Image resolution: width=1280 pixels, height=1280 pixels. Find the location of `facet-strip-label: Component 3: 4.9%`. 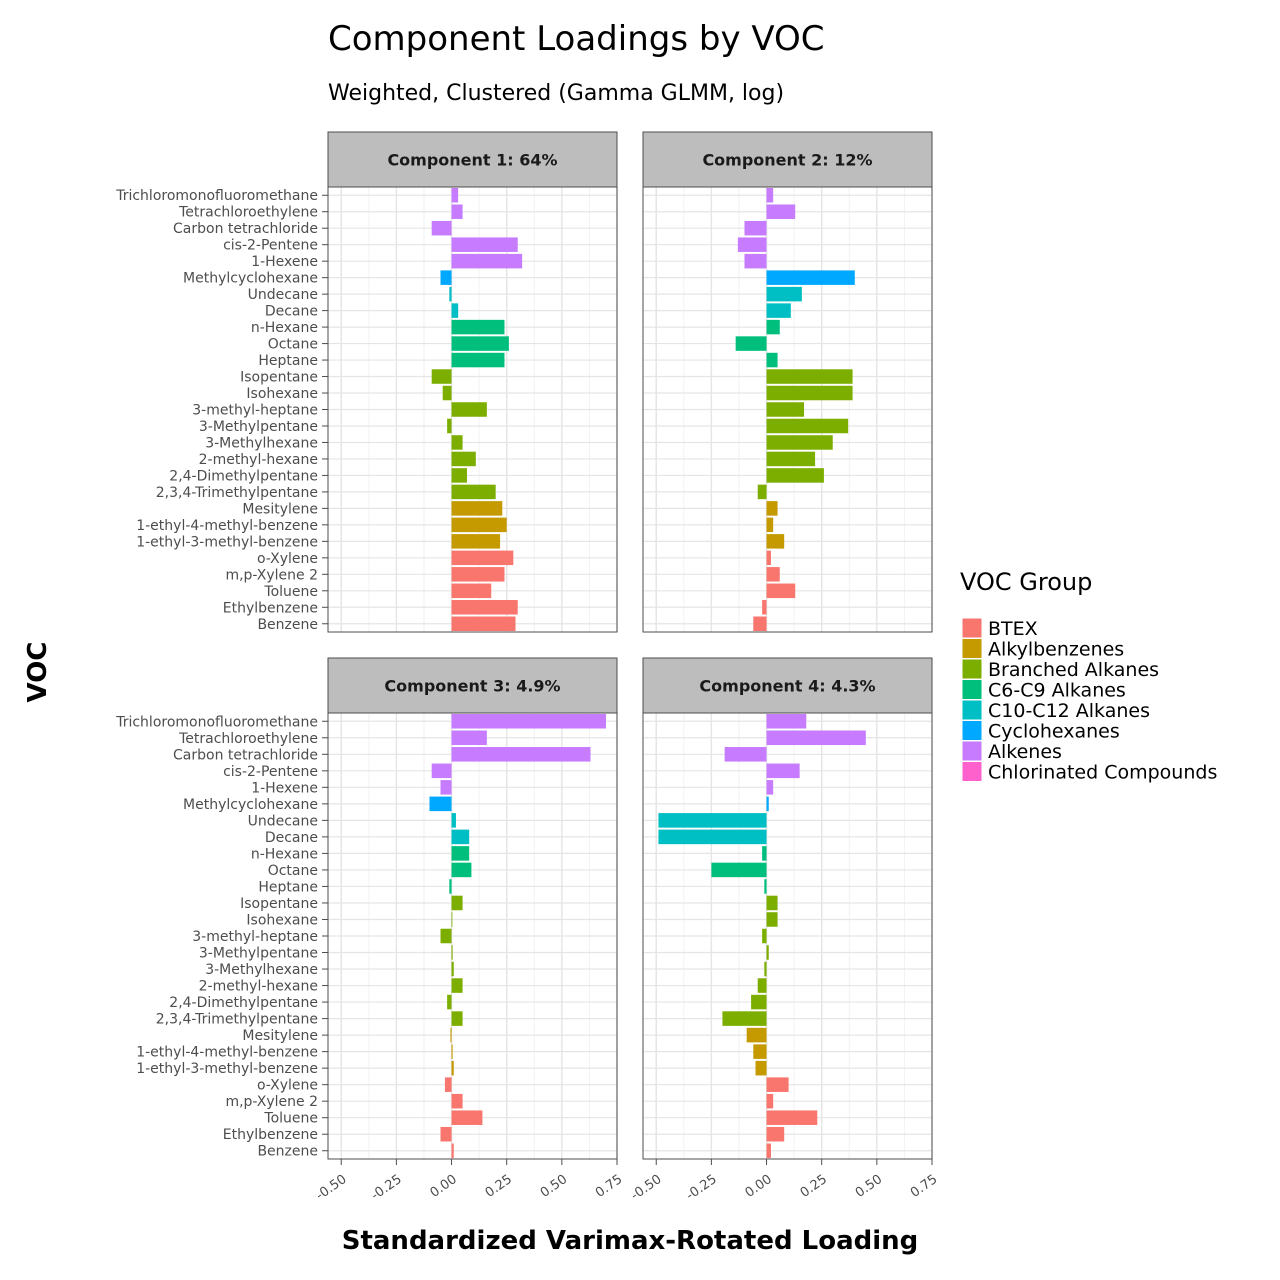

facet-strip-label: Component 3: 4.9% is located at coordinates (472, 686).